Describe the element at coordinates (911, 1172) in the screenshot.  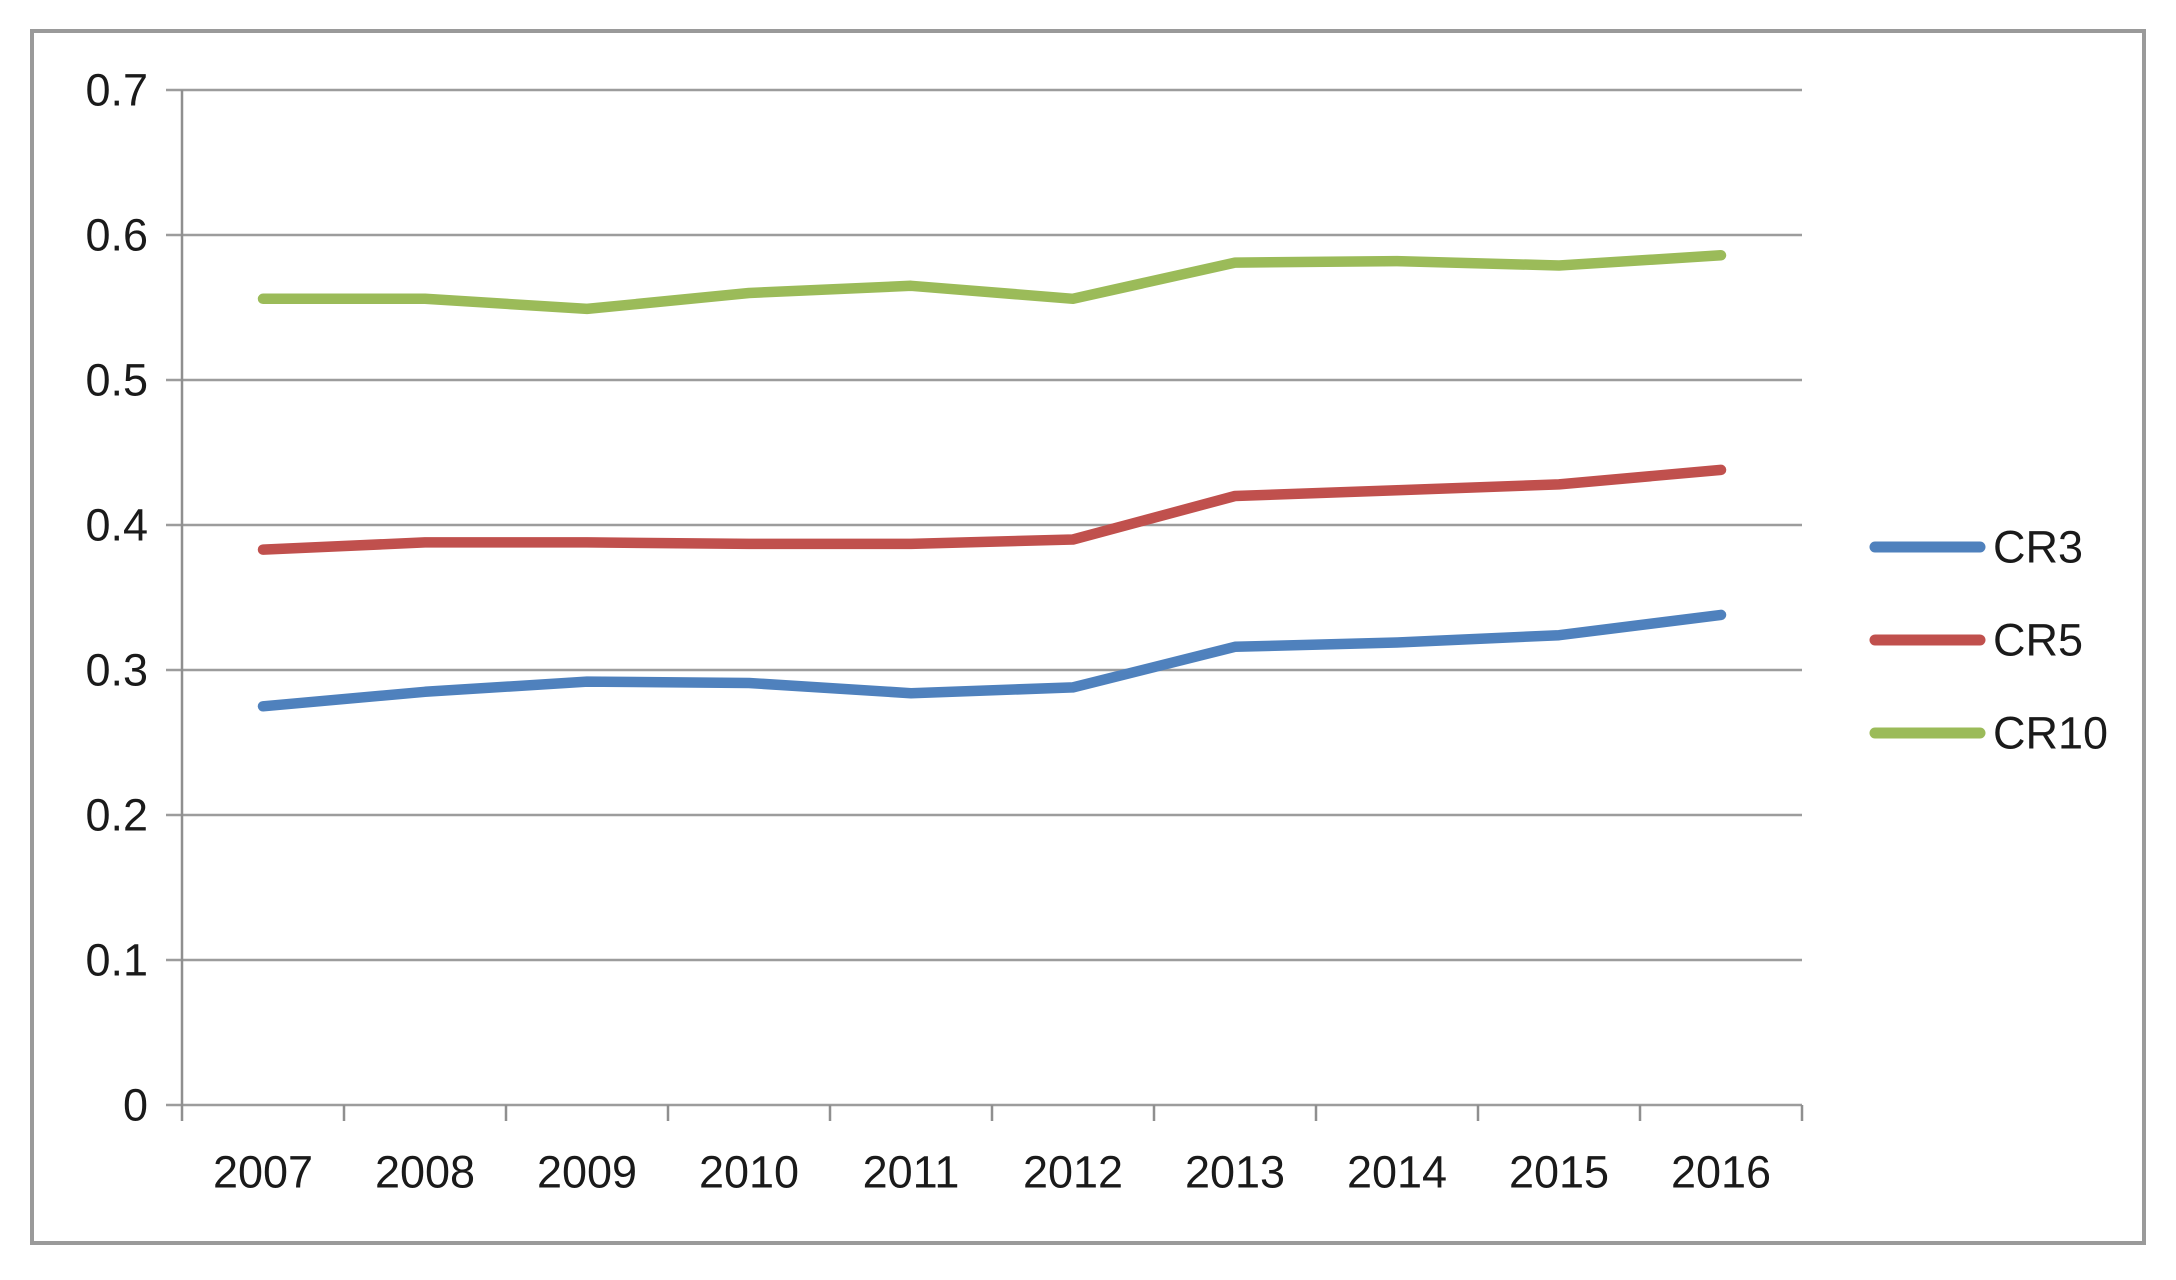
I see `x-tick-label: 2011` at that location.